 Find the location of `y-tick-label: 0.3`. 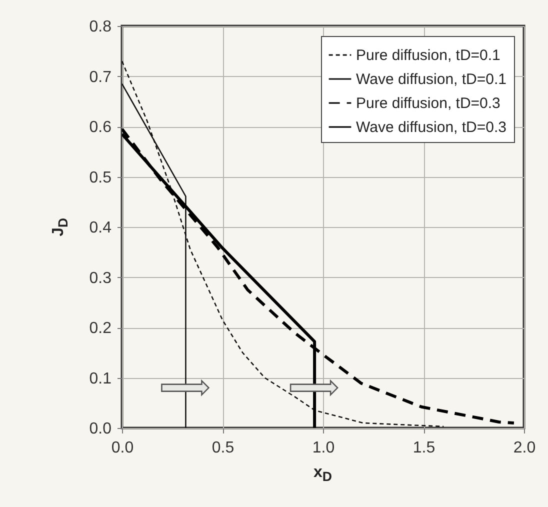

y-tick-label: 0.3 is located at coordinates (100, 278).